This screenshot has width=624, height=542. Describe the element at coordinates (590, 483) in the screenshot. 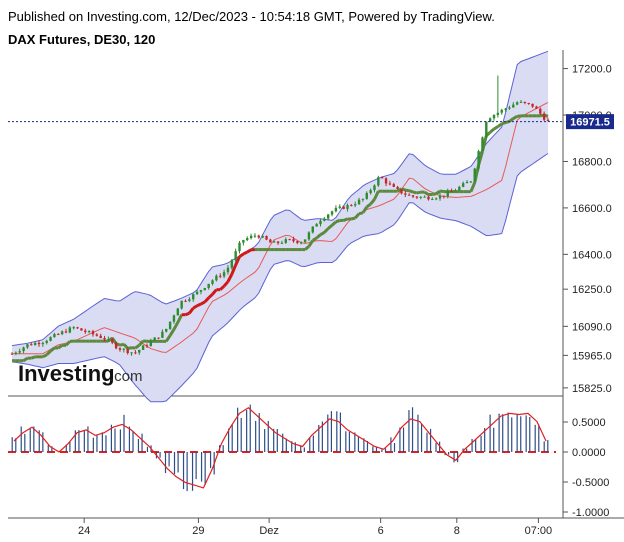

I see `oscillator-axis-label: -0.5000` at that location.